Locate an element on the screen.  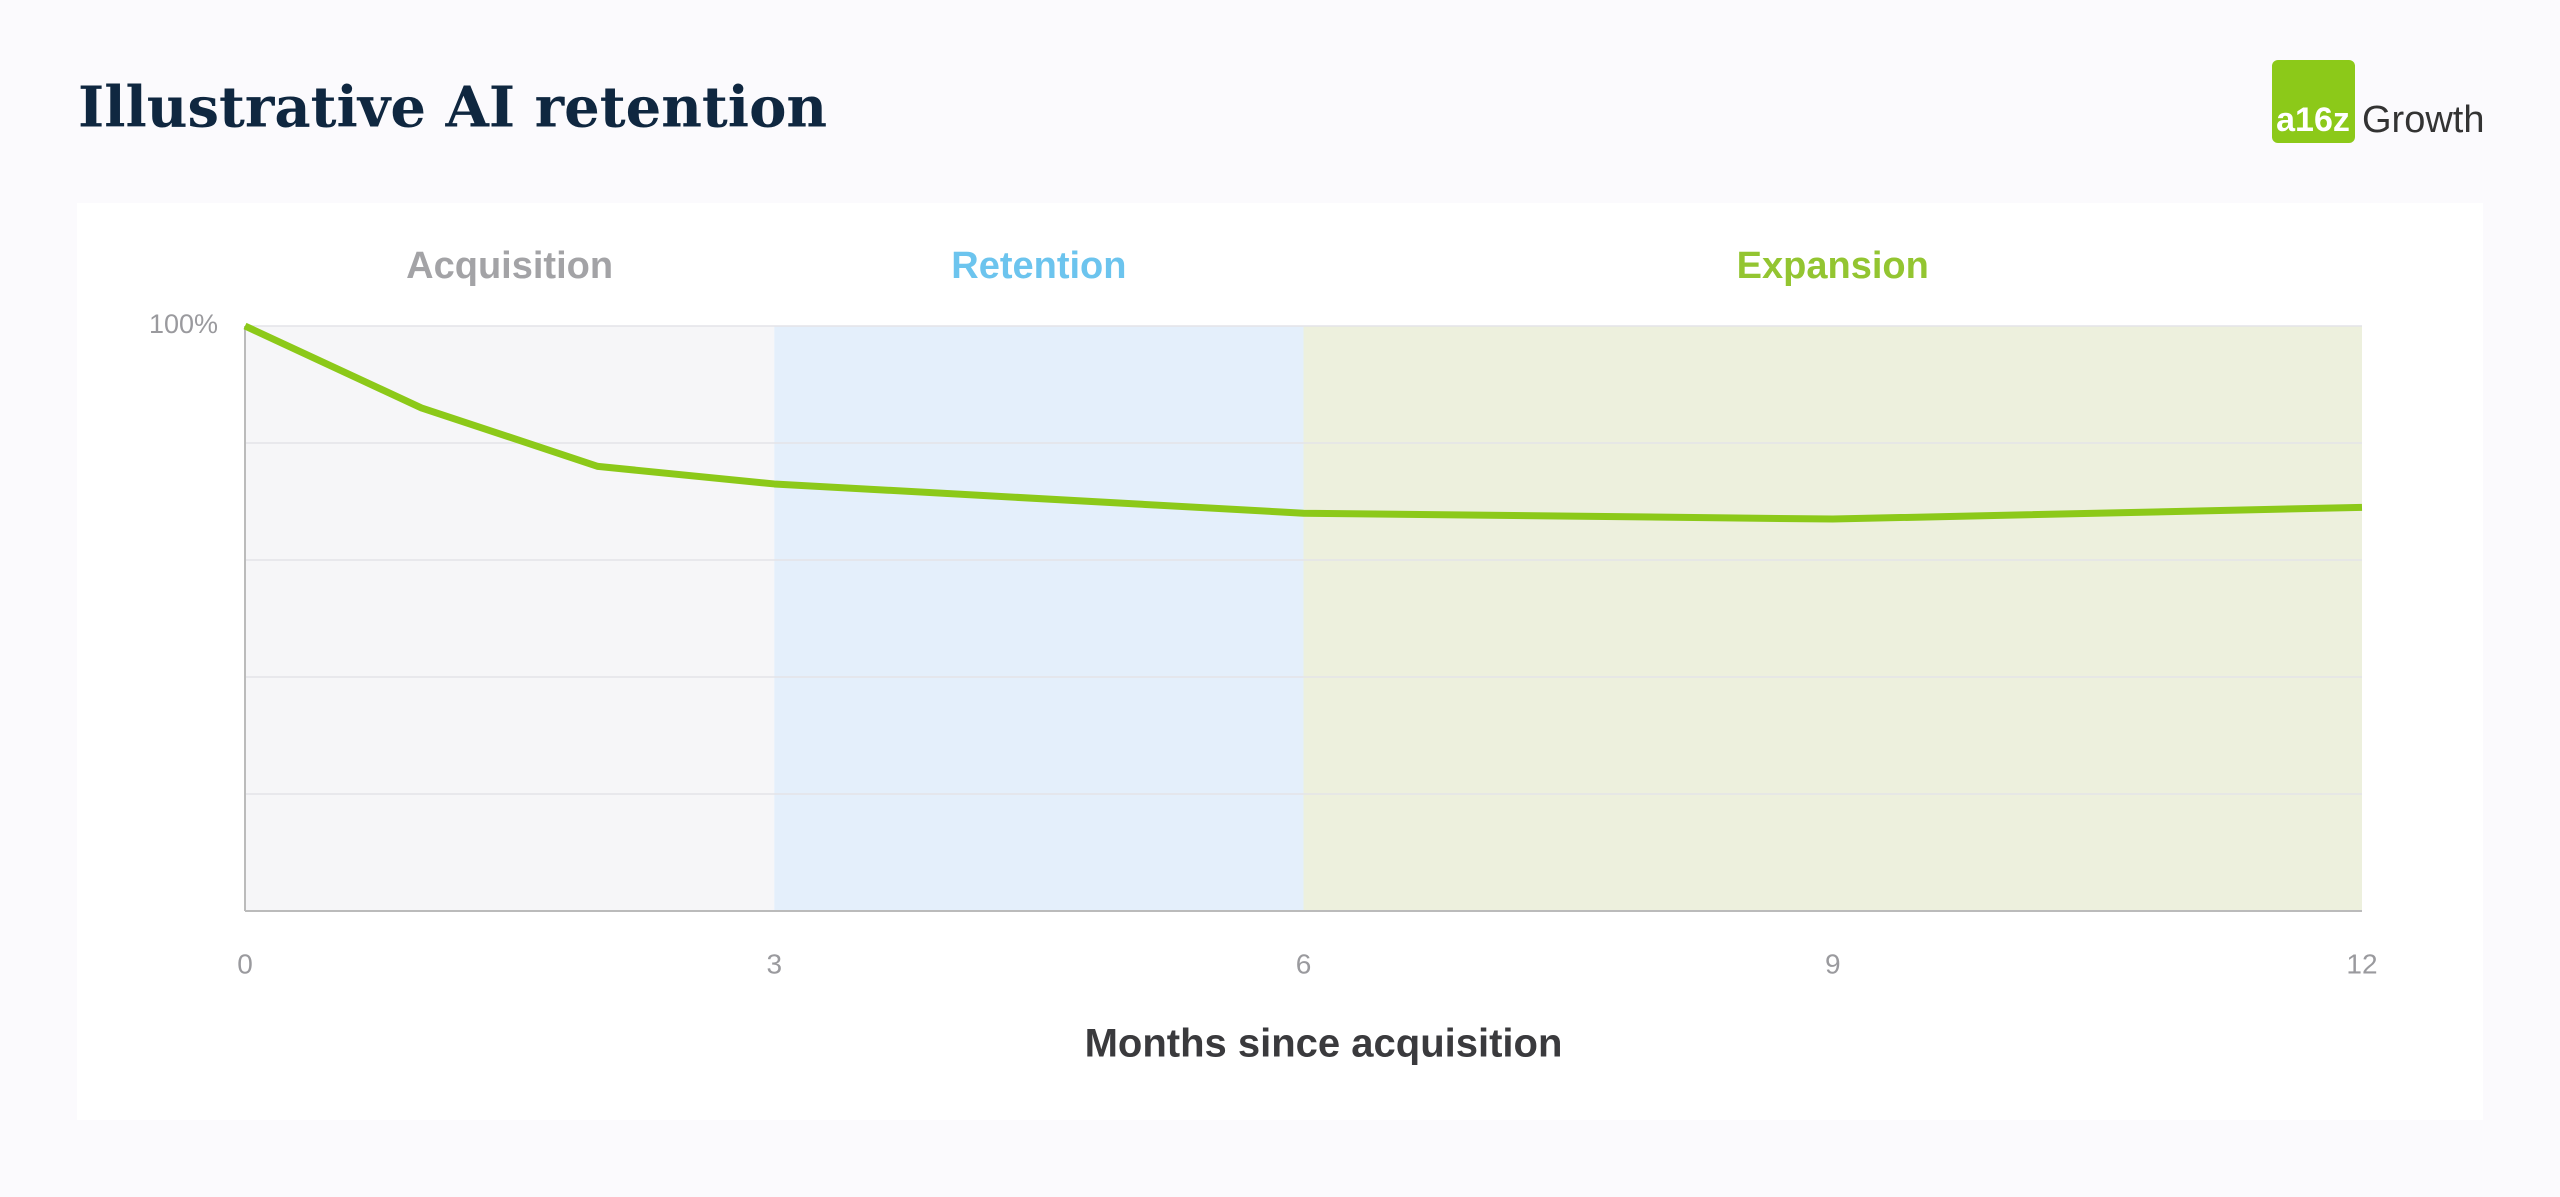
x-axis-label: Months since acquisition is located at coordinates (1324, 1044).